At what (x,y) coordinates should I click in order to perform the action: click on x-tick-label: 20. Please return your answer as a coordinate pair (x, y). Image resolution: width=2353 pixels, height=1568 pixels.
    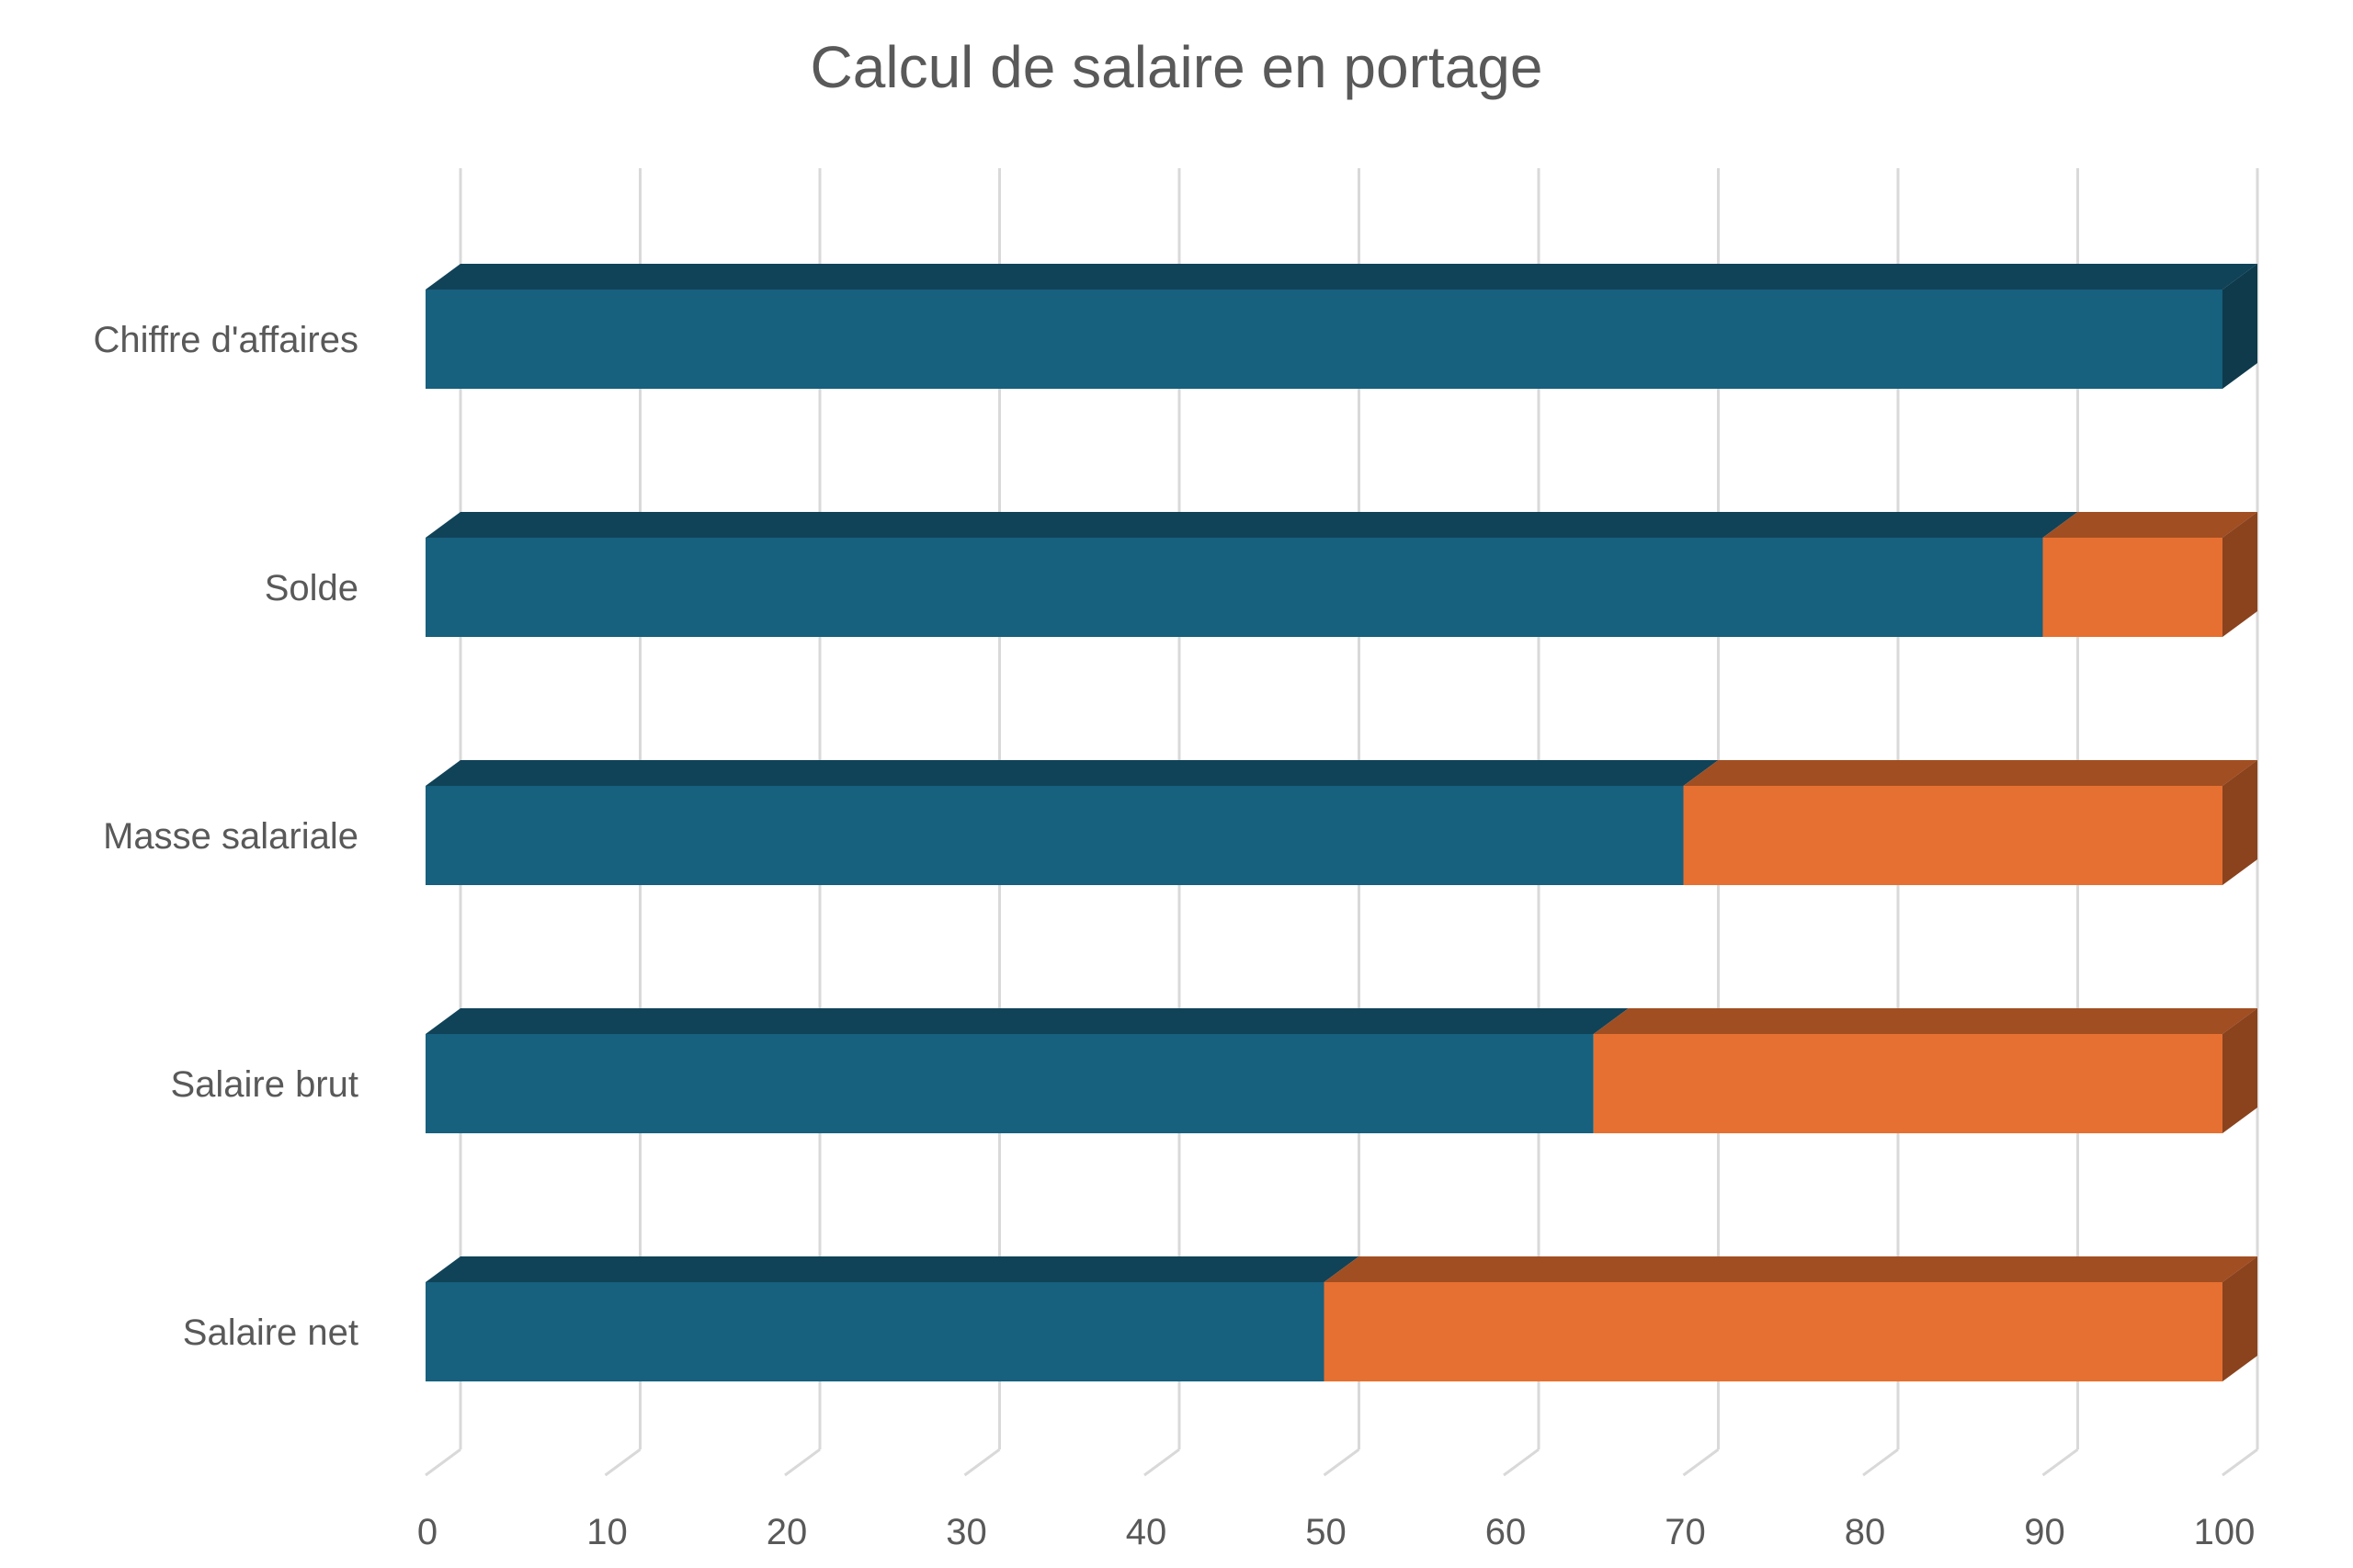
    Looking at the image, I should click on (787, 1532).